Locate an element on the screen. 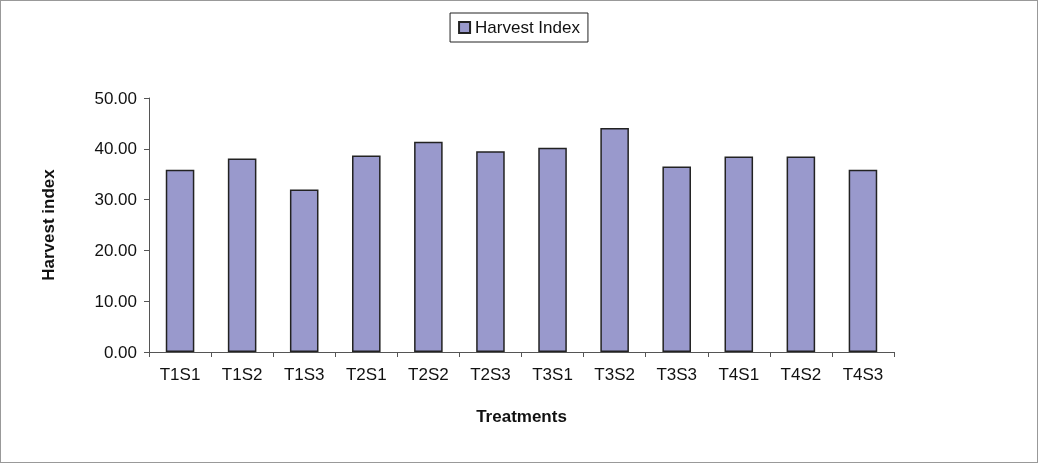 The height and width of the screenshot is (463, 1038). y-tick-label: 20.00 is located at coordinates (115, 250).